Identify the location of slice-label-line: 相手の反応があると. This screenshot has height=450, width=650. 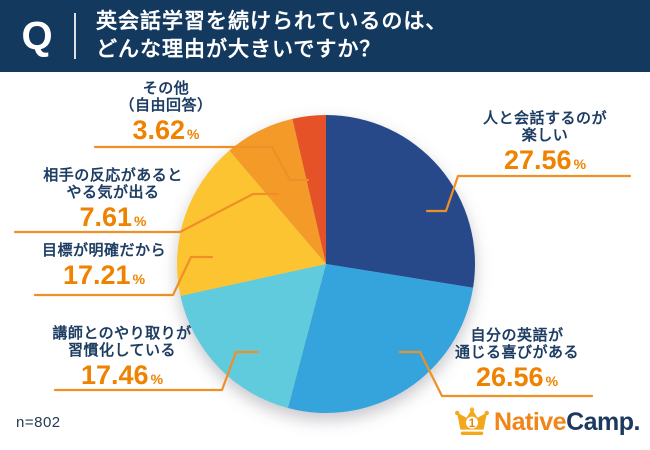
(113, 175).